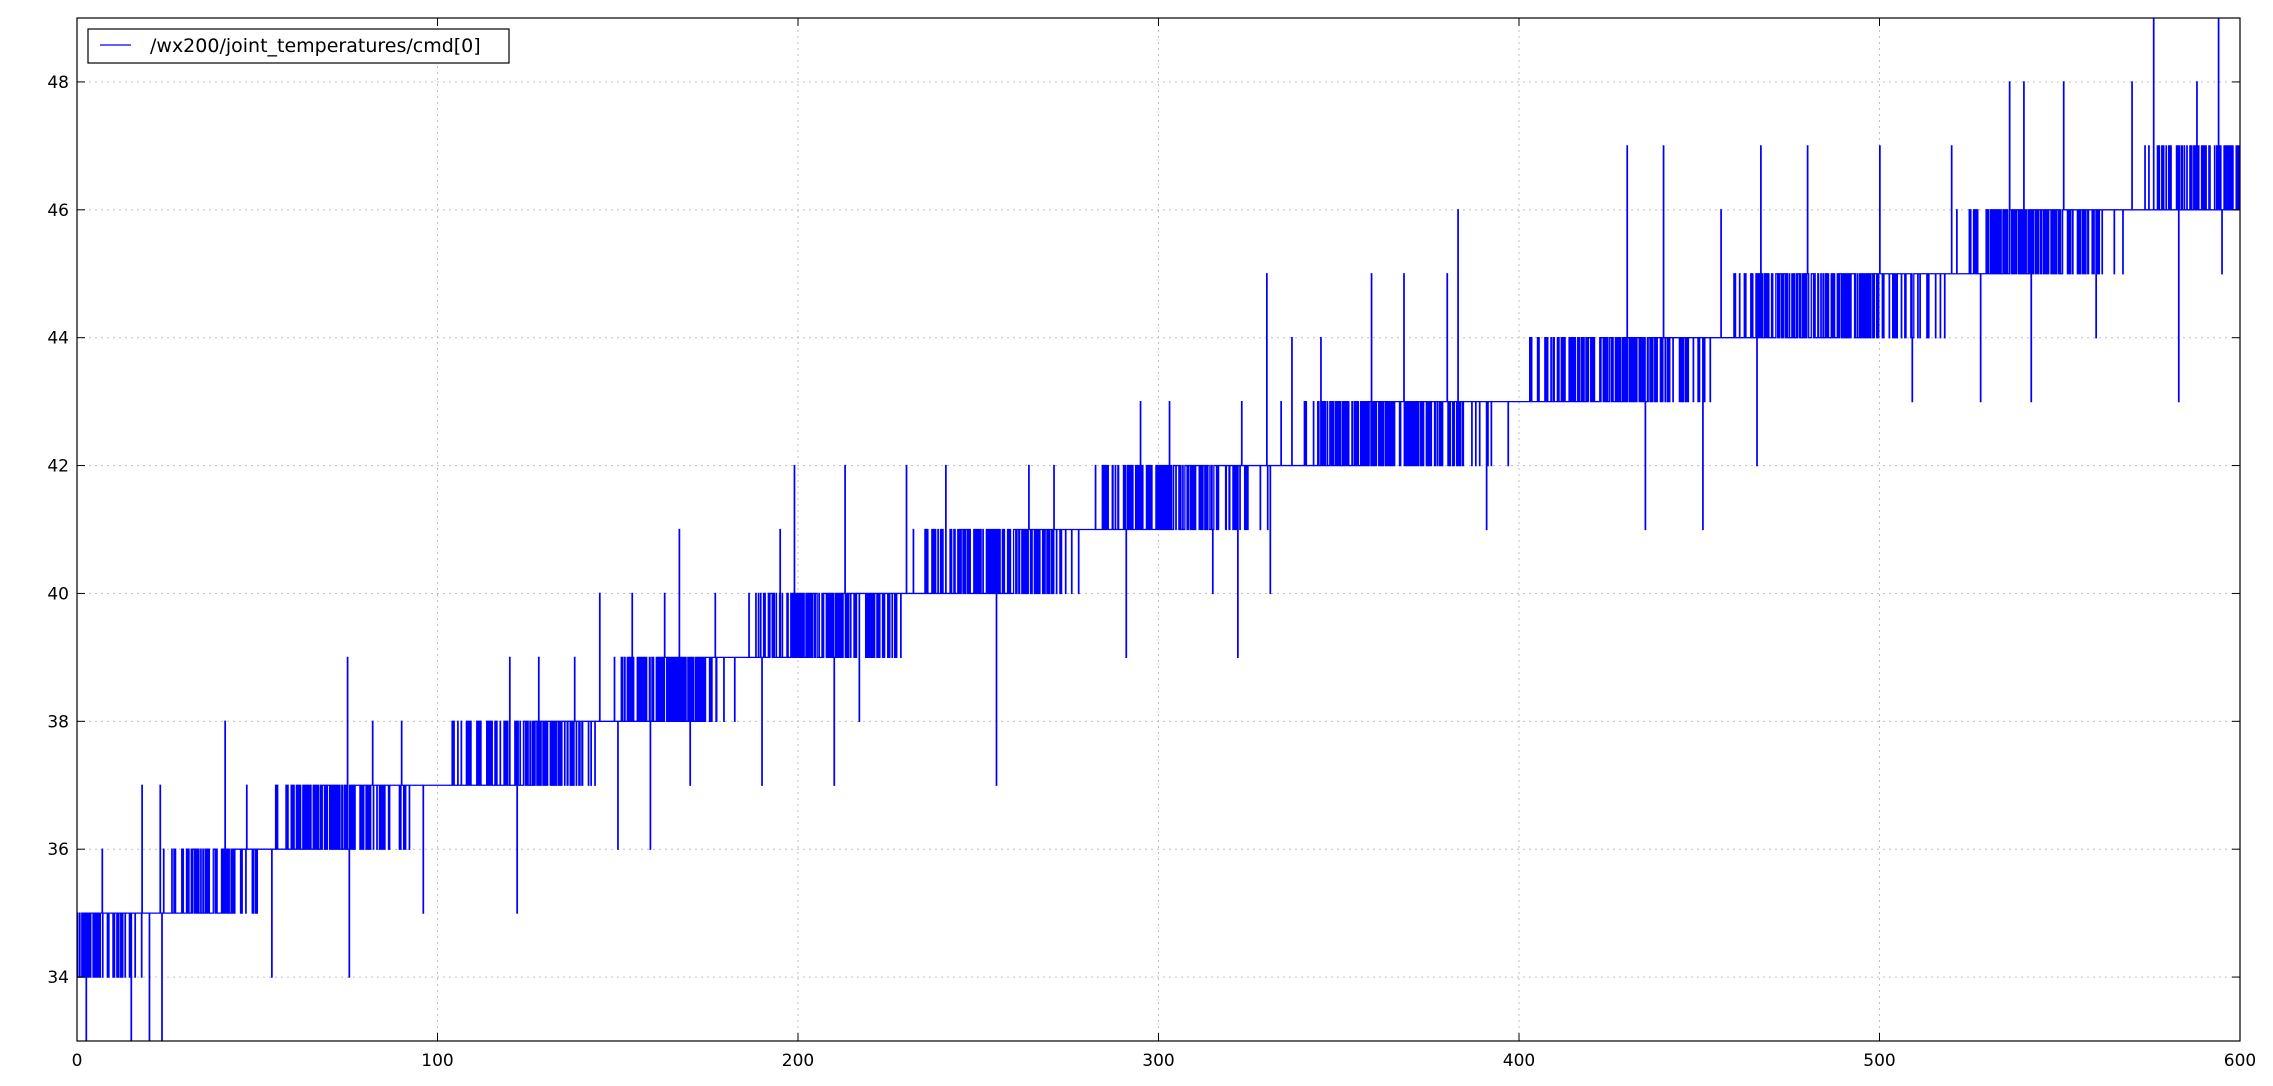 The image size is (2273, 1086). I want to click on legend-box, so click(298, 46).